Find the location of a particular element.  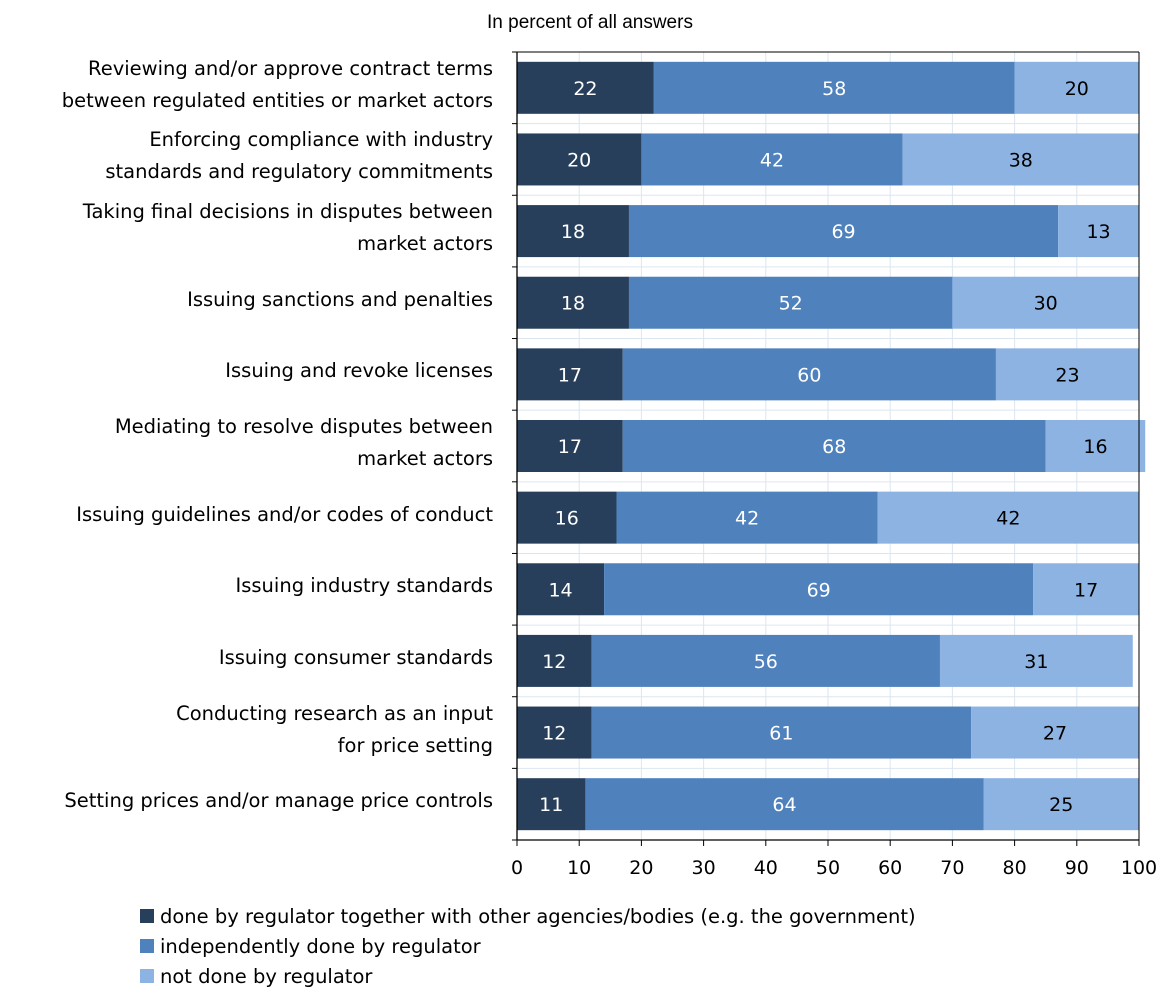

x-tick-label: 0 is located at coordinates (517, 868).